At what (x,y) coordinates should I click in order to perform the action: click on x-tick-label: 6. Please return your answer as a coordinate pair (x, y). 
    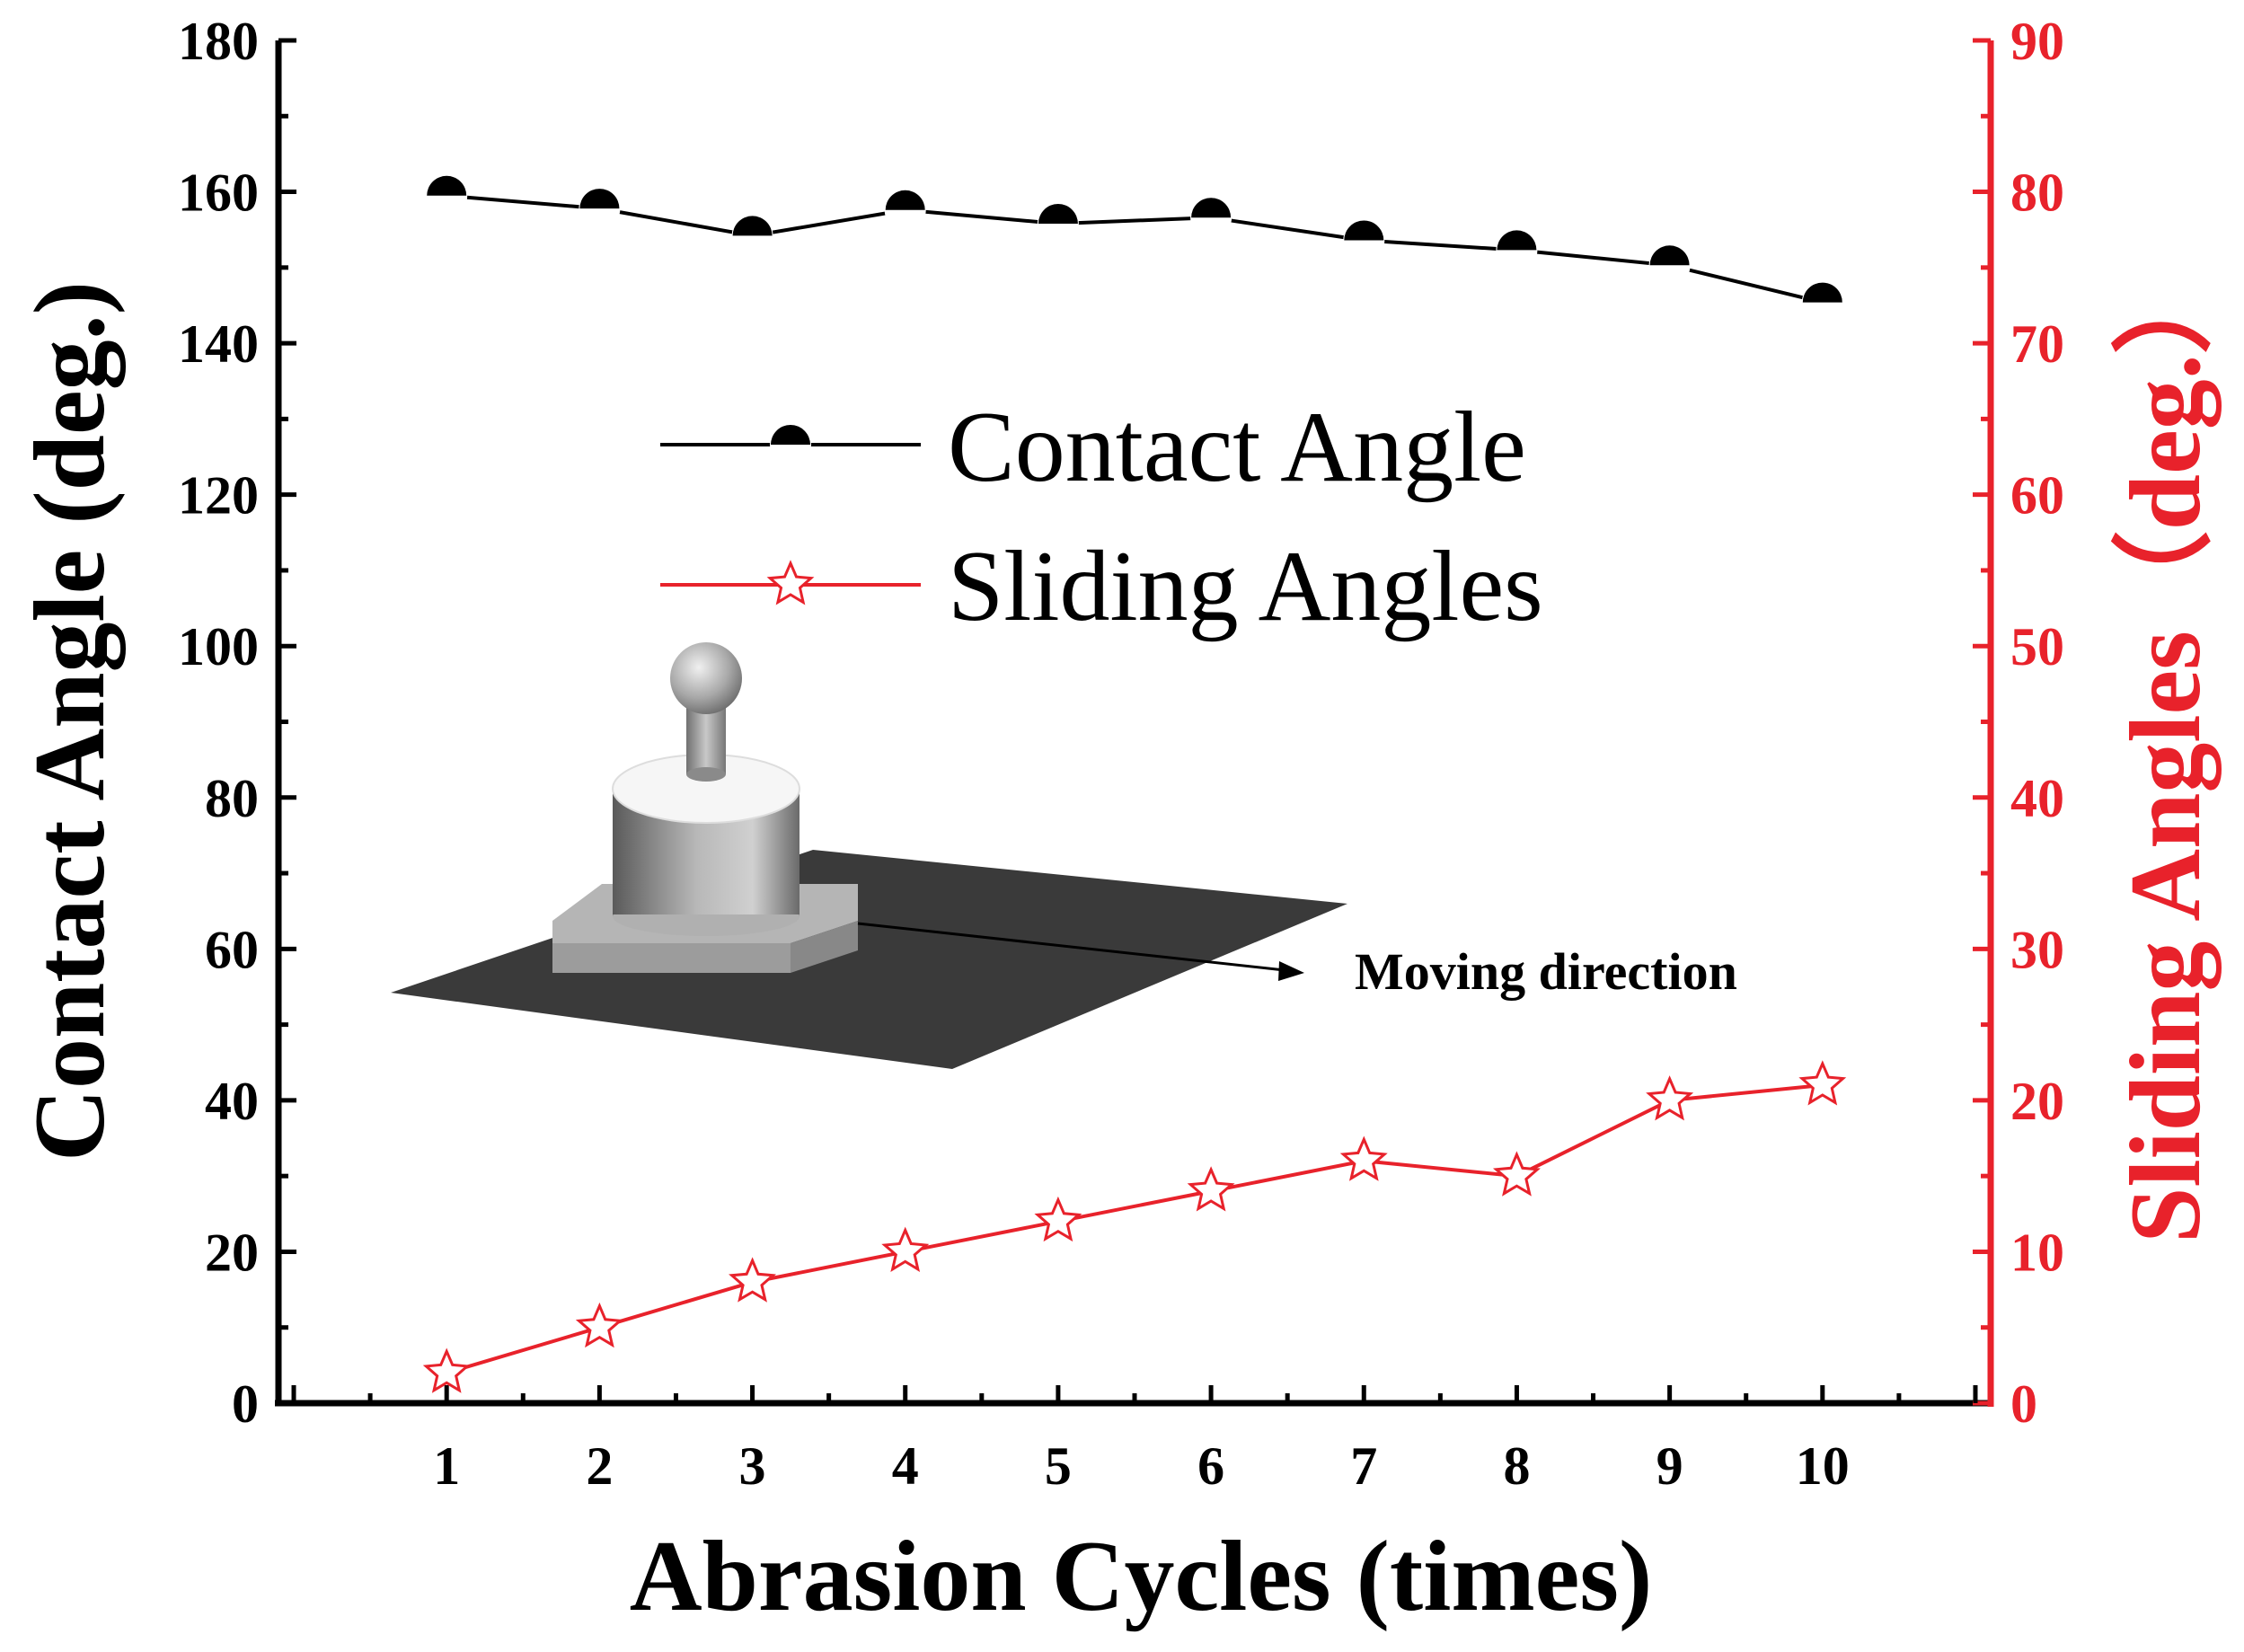
    Looking at the image, I should click on (1211, 1466).